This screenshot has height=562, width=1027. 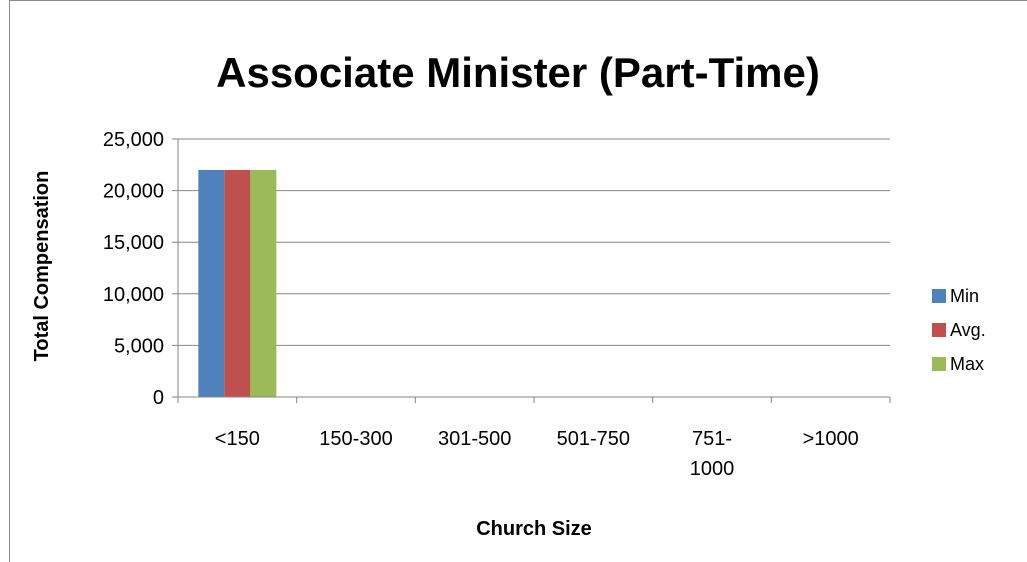 What do you see at coordinates (133, 295) in the screenshot?
I see `y-tick-label: 10,000` at bounding box center [133, 295].